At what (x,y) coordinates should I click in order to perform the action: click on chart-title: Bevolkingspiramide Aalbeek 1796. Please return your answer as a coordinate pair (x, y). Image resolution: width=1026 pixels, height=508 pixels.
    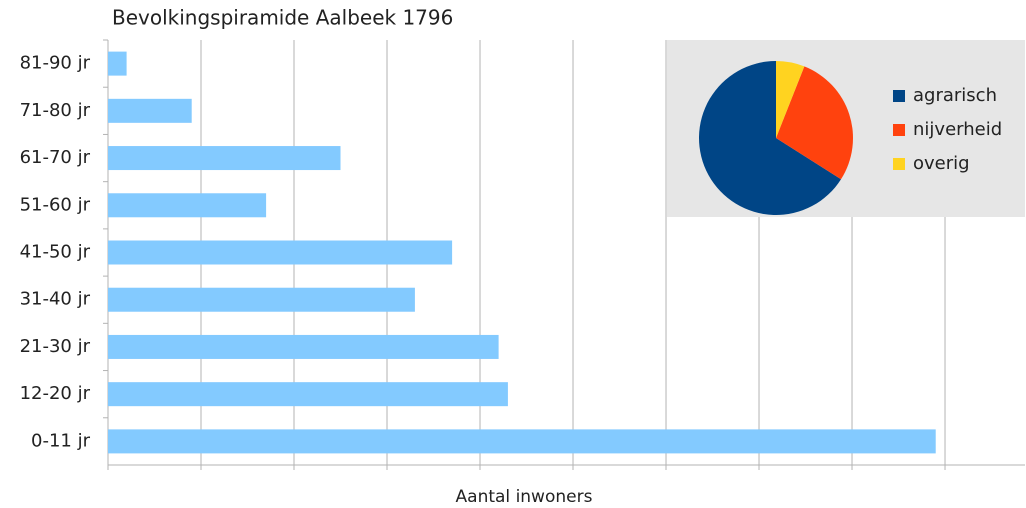
    Looking at the image, I should click on (282, 18).